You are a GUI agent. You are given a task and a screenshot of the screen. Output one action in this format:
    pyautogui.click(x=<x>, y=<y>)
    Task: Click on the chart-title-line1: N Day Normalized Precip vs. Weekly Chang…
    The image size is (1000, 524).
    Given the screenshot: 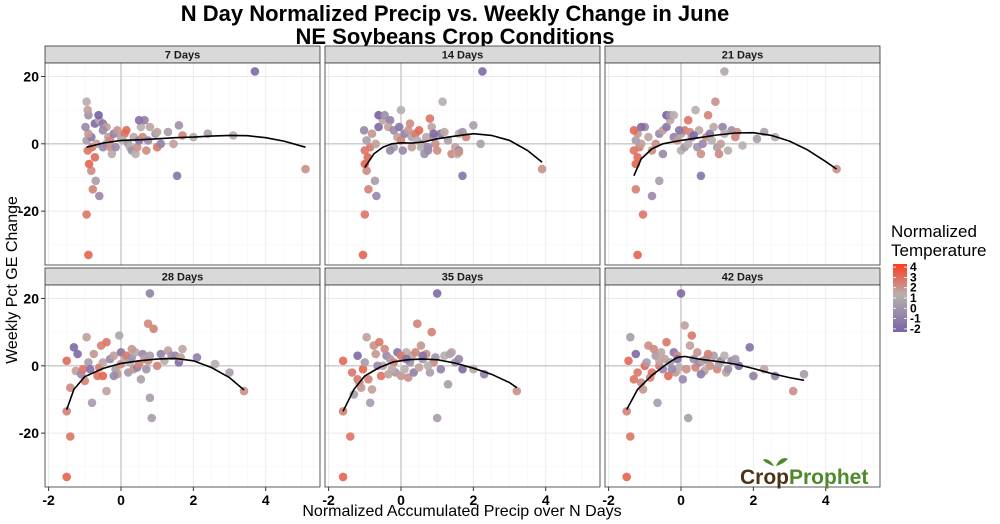 What is the action you would take?
    pyautogui.click(x=455, y=13)
    